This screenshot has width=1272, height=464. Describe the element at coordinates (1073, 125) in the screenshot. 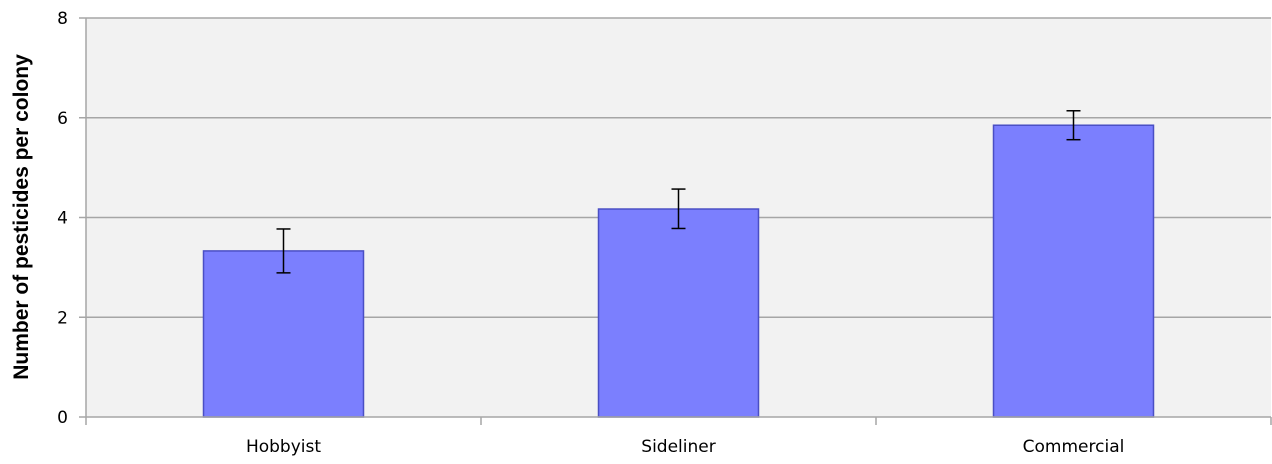

I see `error-bar-commercial` at that location.